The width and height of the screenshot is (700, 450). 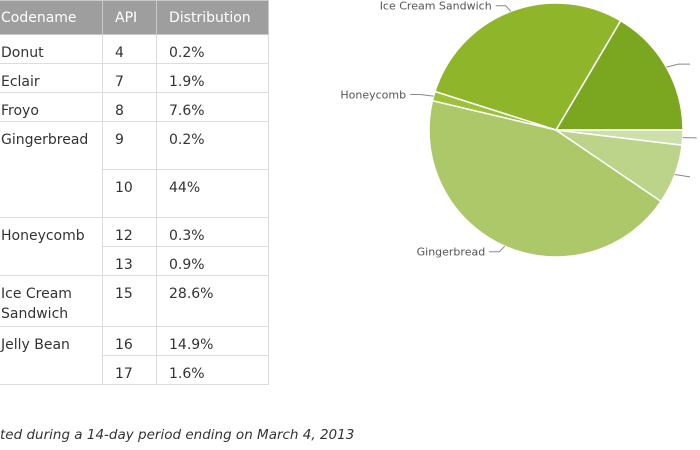 What do you see at coordinates (451, 252) in the screenshot?
I see `pie-label-3: Gingerbread` at bounding box center [451, 252].